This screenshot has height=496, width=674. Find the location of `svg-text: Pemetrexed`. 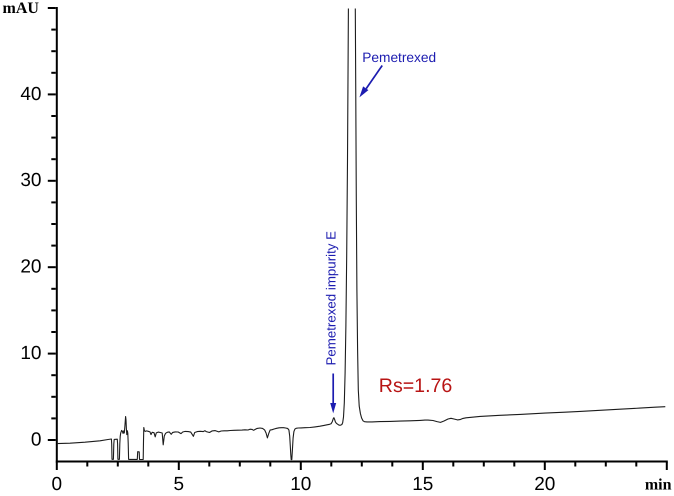

svg-text: Pemetrexed is located at coordinates (399, 57).